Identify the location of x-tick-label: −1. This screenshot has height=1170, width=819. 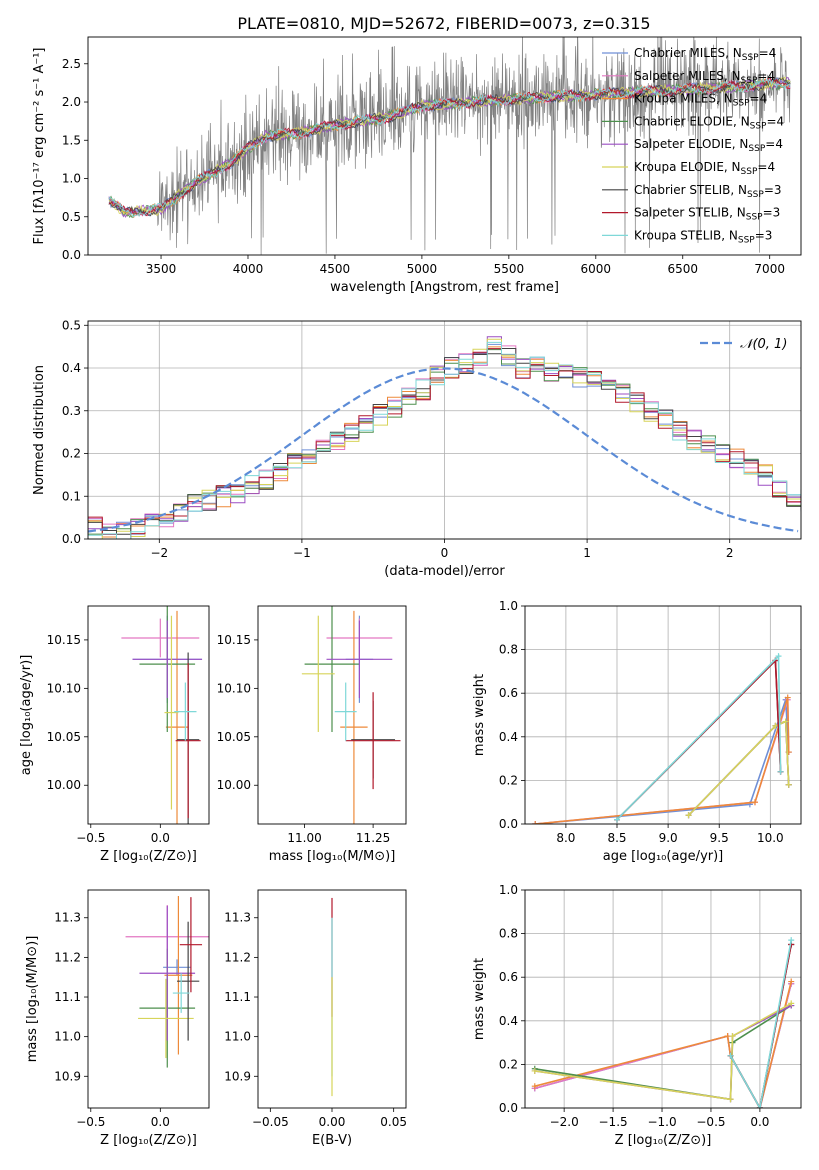
(302, 553).